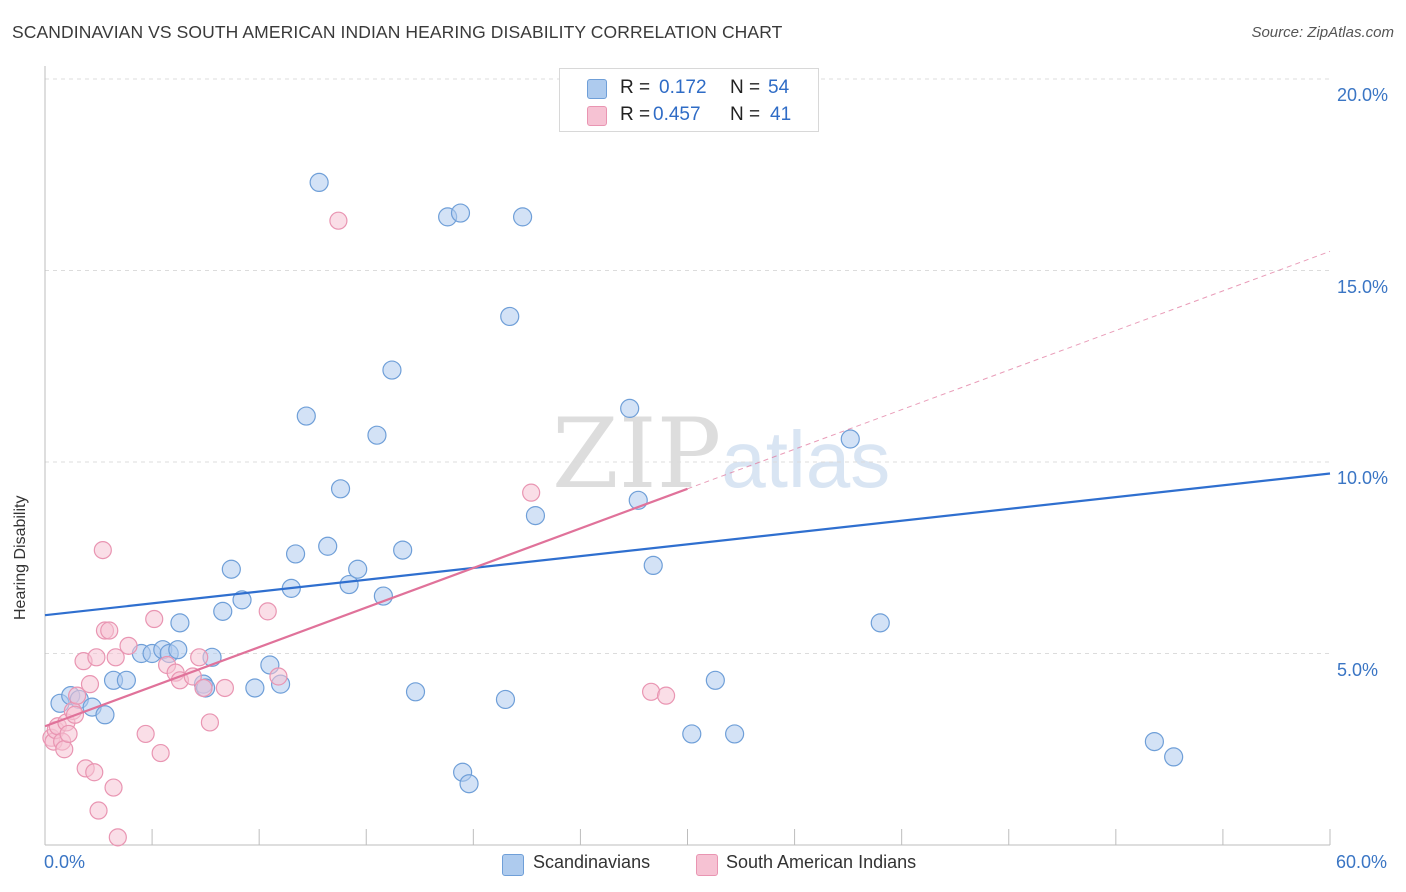 This screenshot has width=1406, height=892. What do you see at coordinates (821, 862) in the screenshot?
I see `legend-label: South American Indians` at bounding box center [821, 862].